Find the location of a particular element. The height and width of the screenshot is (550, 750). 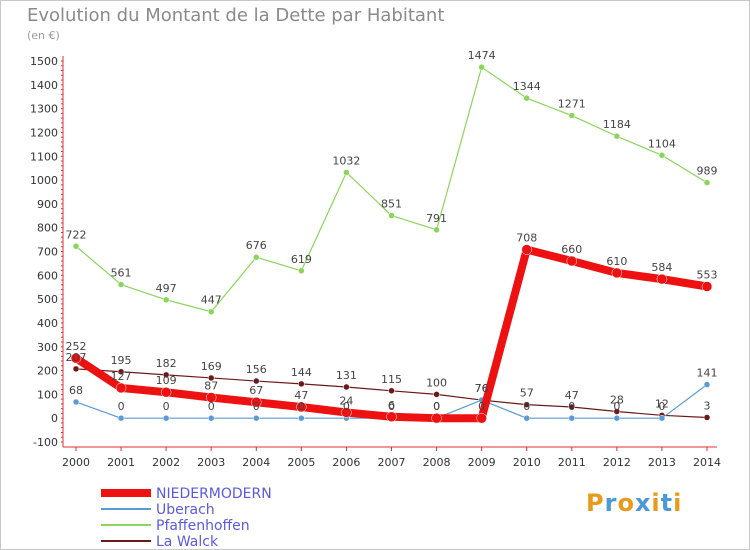

data-label-pfaffenhoffen: 447 is located at coordinates (211, 300).